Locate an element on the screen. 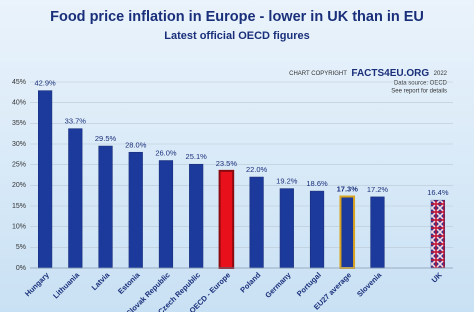 This screenshot has height=312, width=474. copyright-site: FACTS4EU.ORG is located at coordinates (390, 73).